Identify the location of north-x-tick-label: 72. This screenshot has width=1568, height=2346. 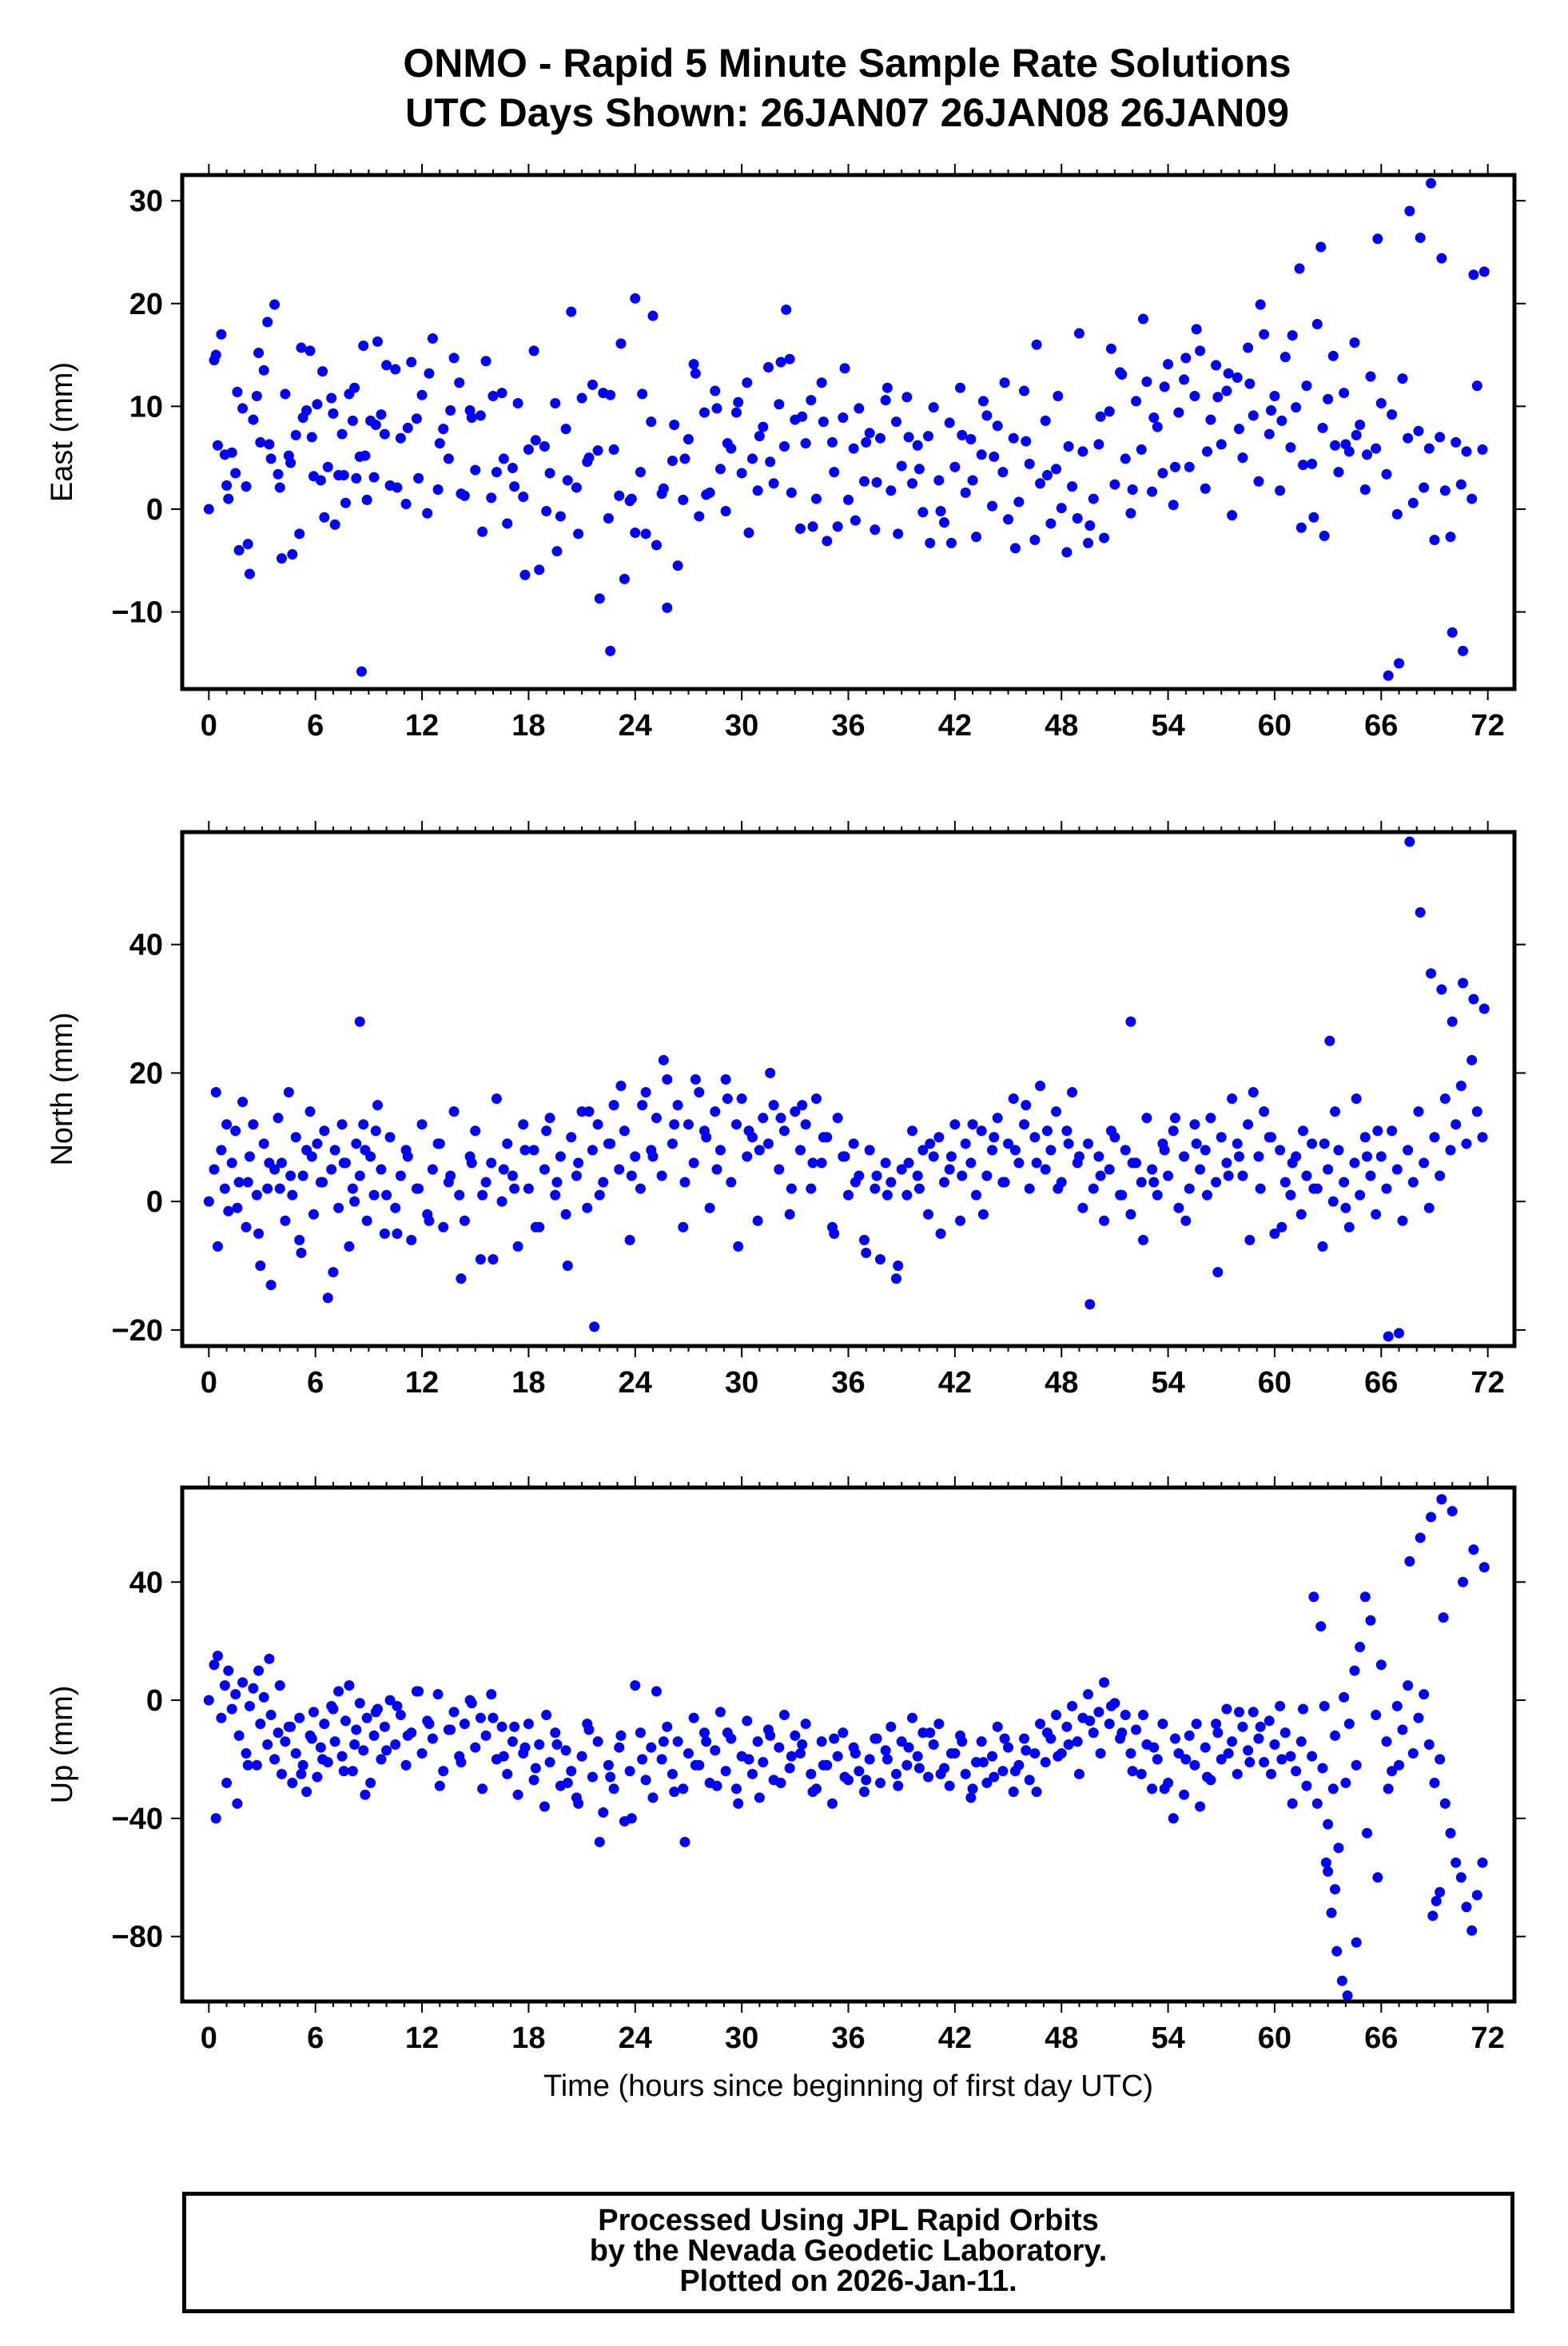
(1488, 1383).